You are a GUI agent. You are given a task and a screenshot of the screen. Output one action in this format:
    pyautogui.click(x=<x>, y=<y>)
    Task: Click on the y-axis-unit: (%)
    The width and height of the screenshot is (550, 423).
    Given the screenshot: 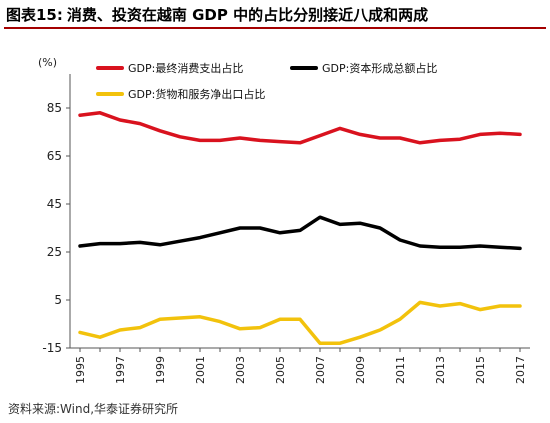 What is the action you would take?
    pyautogui.click(x=48, y=62)
    